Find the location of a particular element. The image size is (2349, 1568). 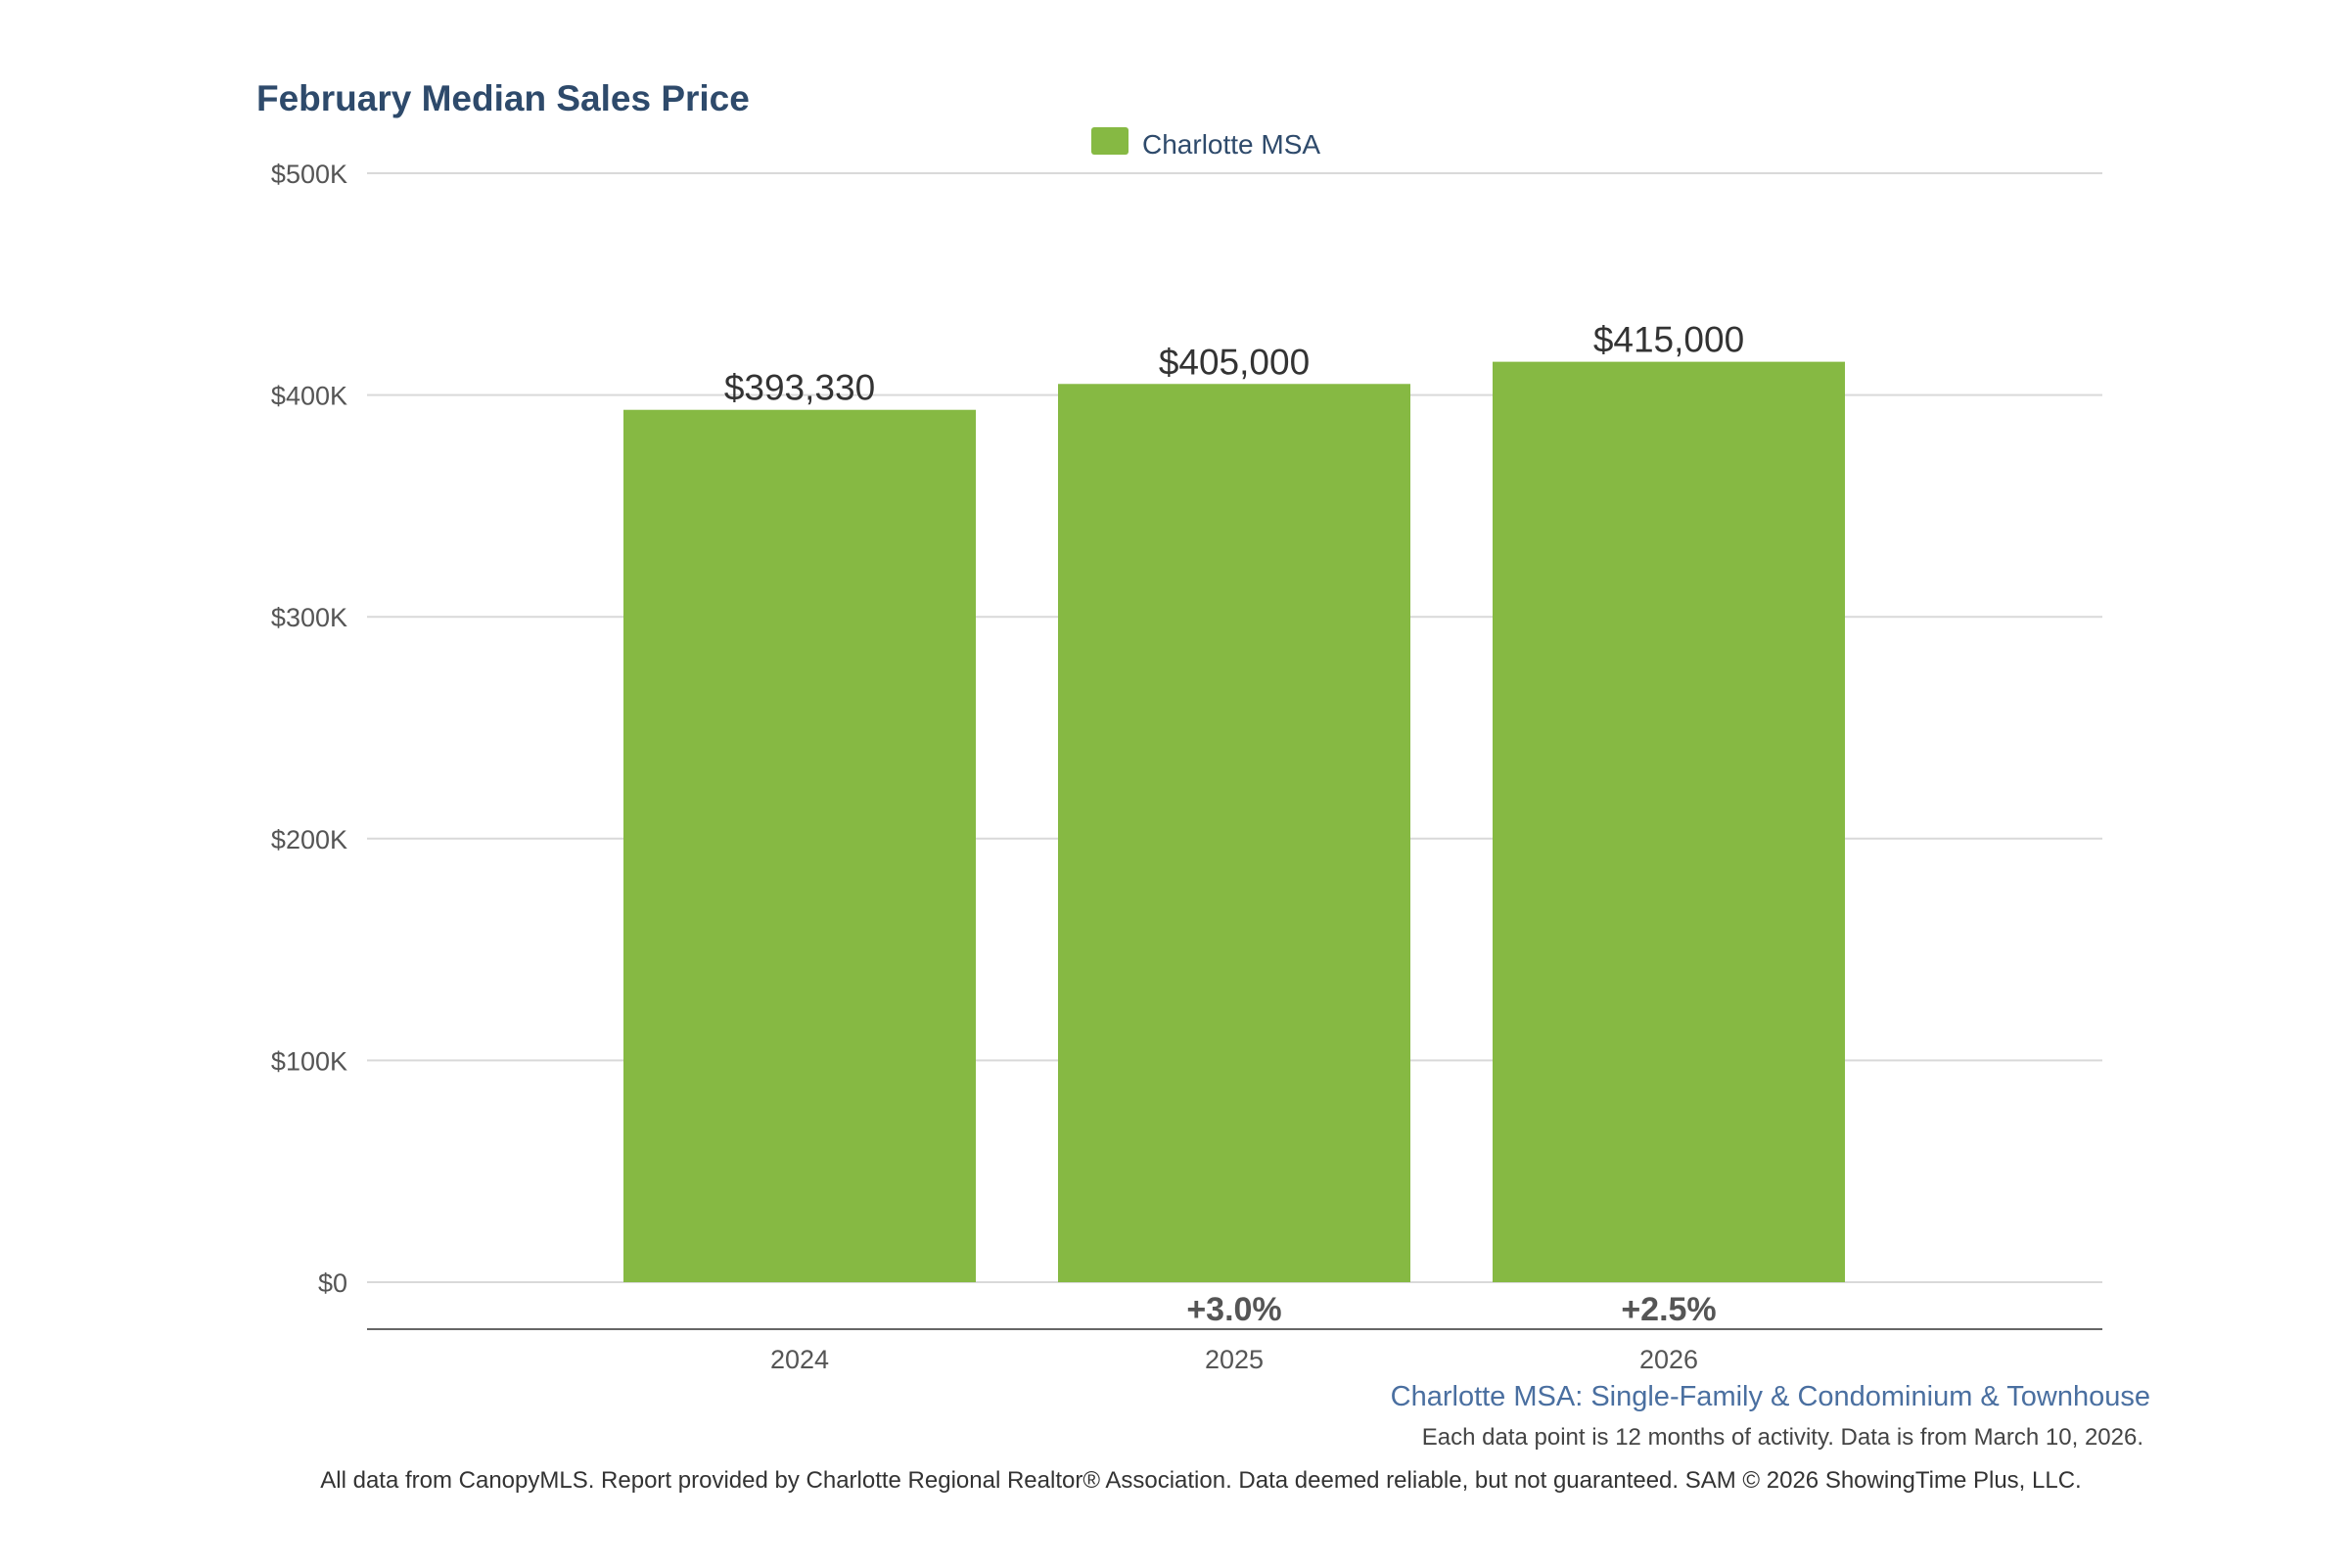

x-tick-label-2026: 2026 is located at coordinates (1668, 1359).